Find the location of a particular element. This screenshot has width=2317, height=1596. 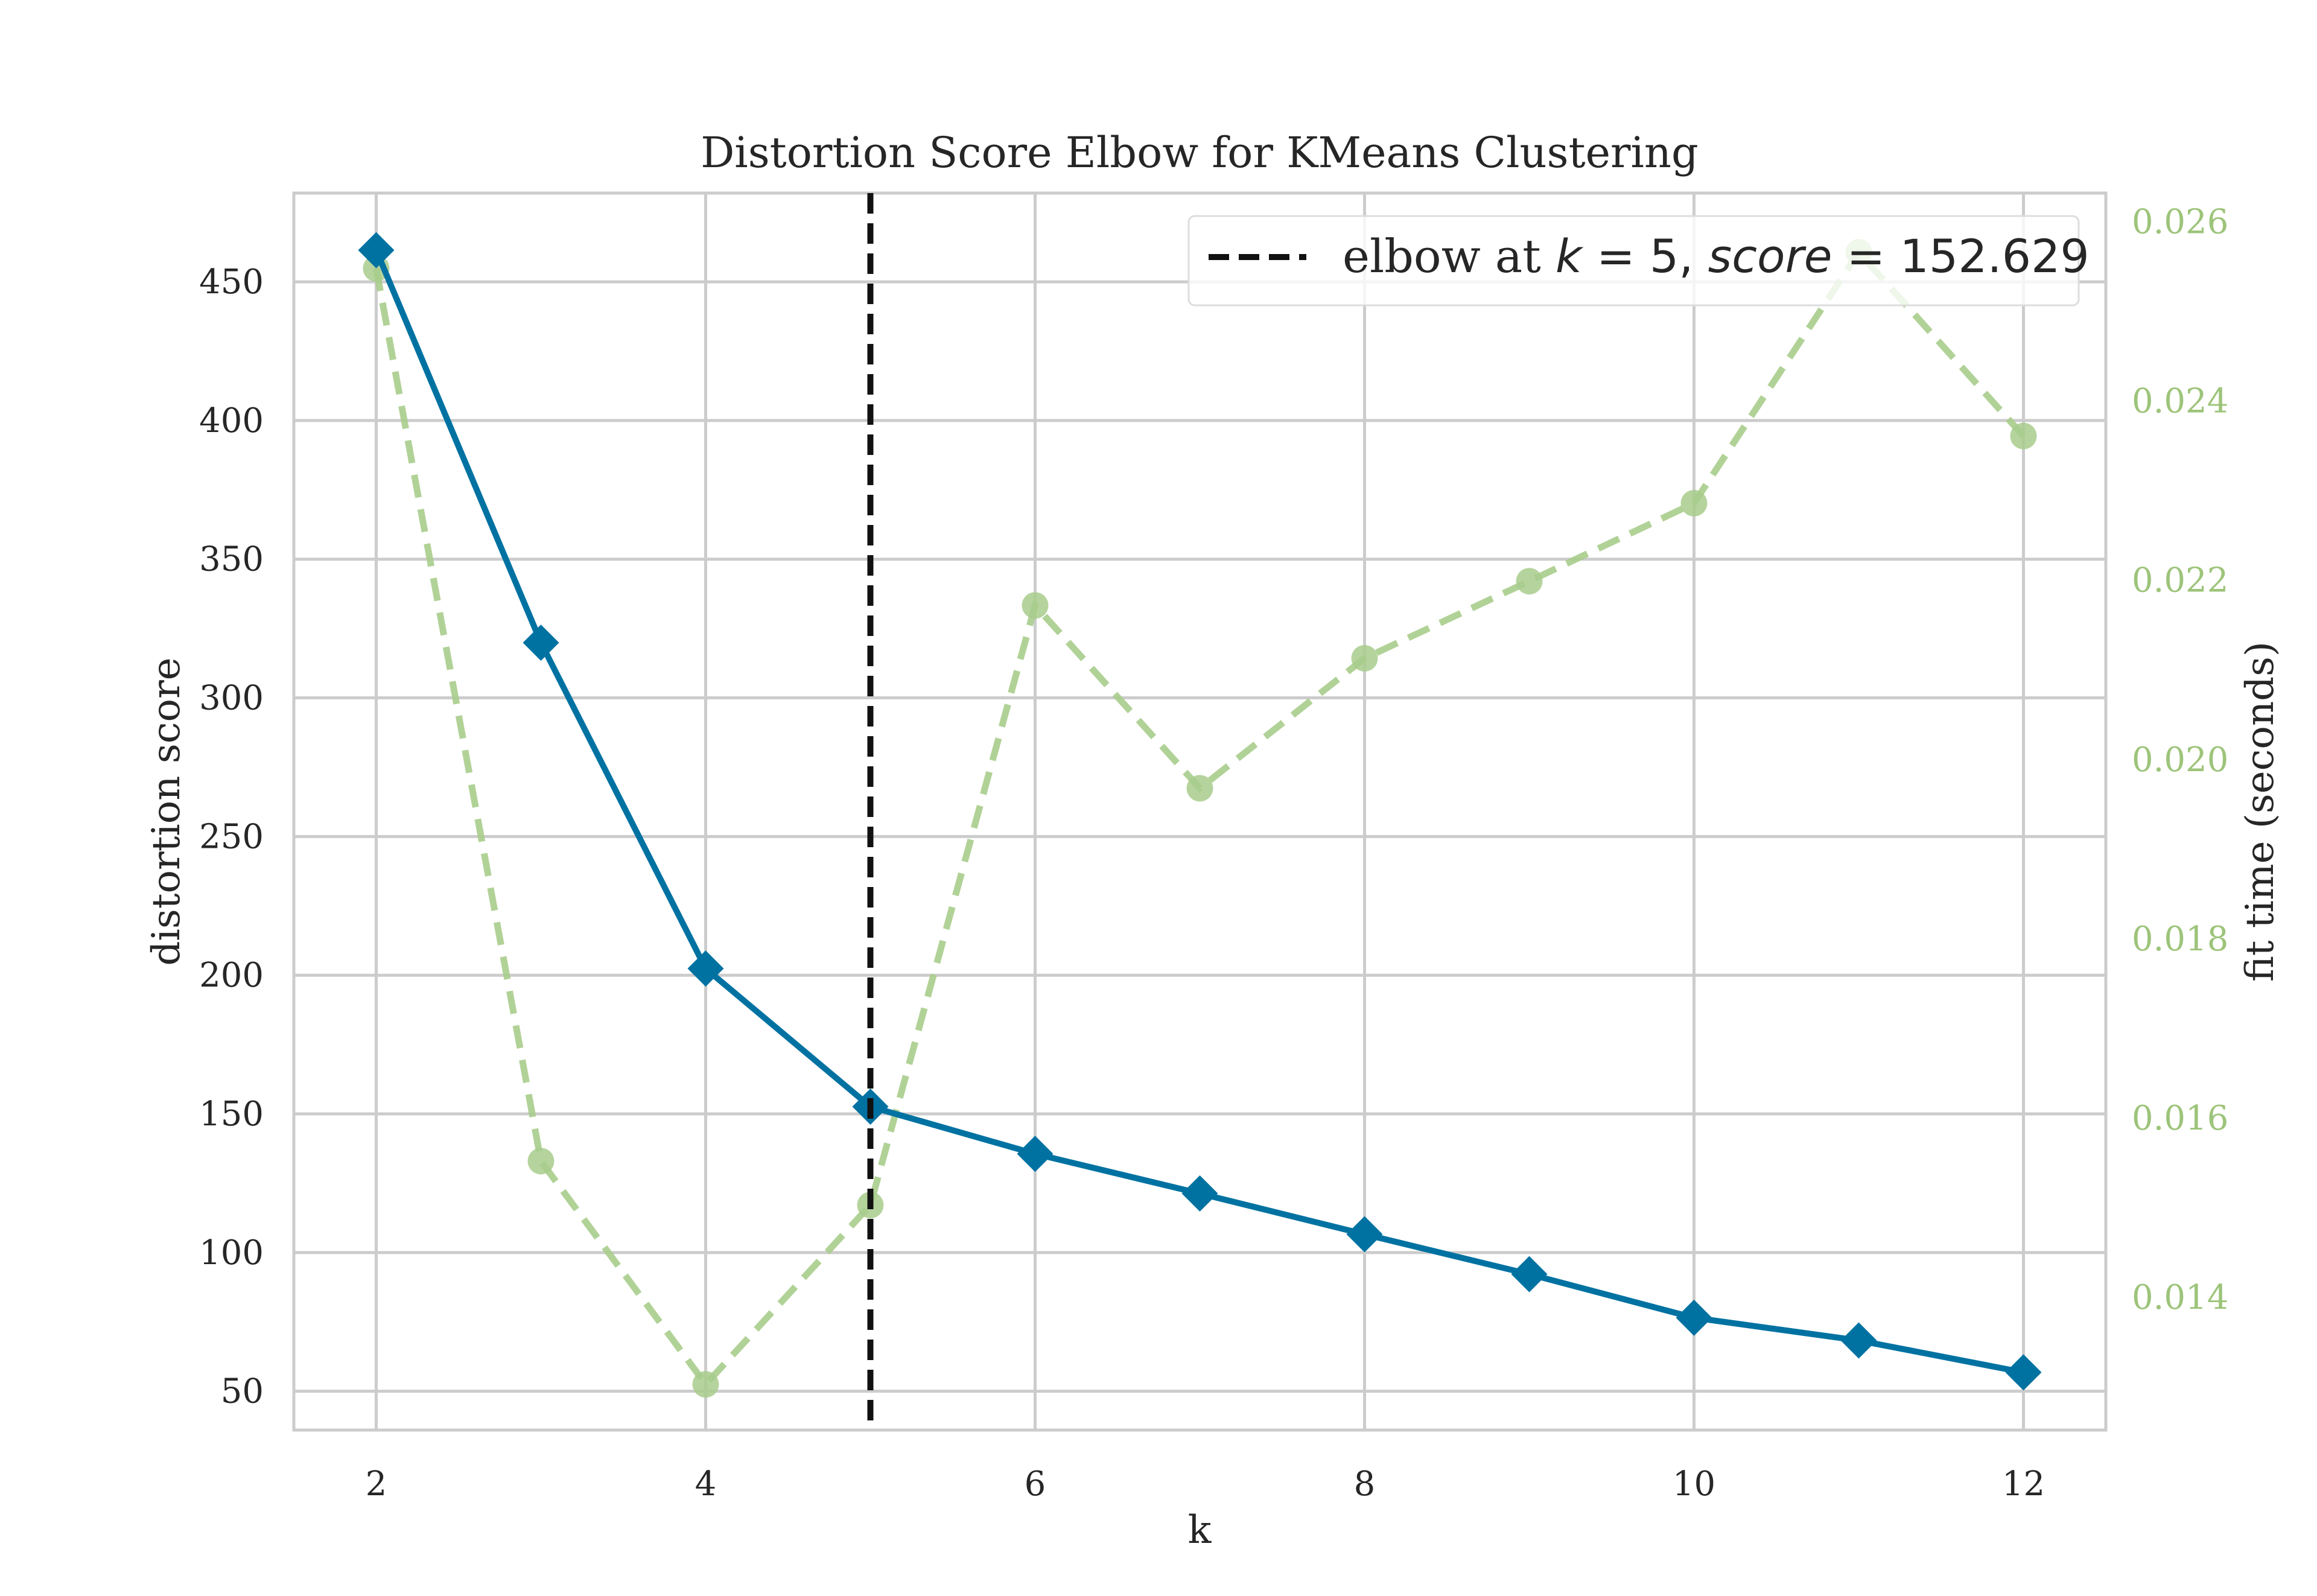

legend-label-score: score is located at coordinates (1770, 256).